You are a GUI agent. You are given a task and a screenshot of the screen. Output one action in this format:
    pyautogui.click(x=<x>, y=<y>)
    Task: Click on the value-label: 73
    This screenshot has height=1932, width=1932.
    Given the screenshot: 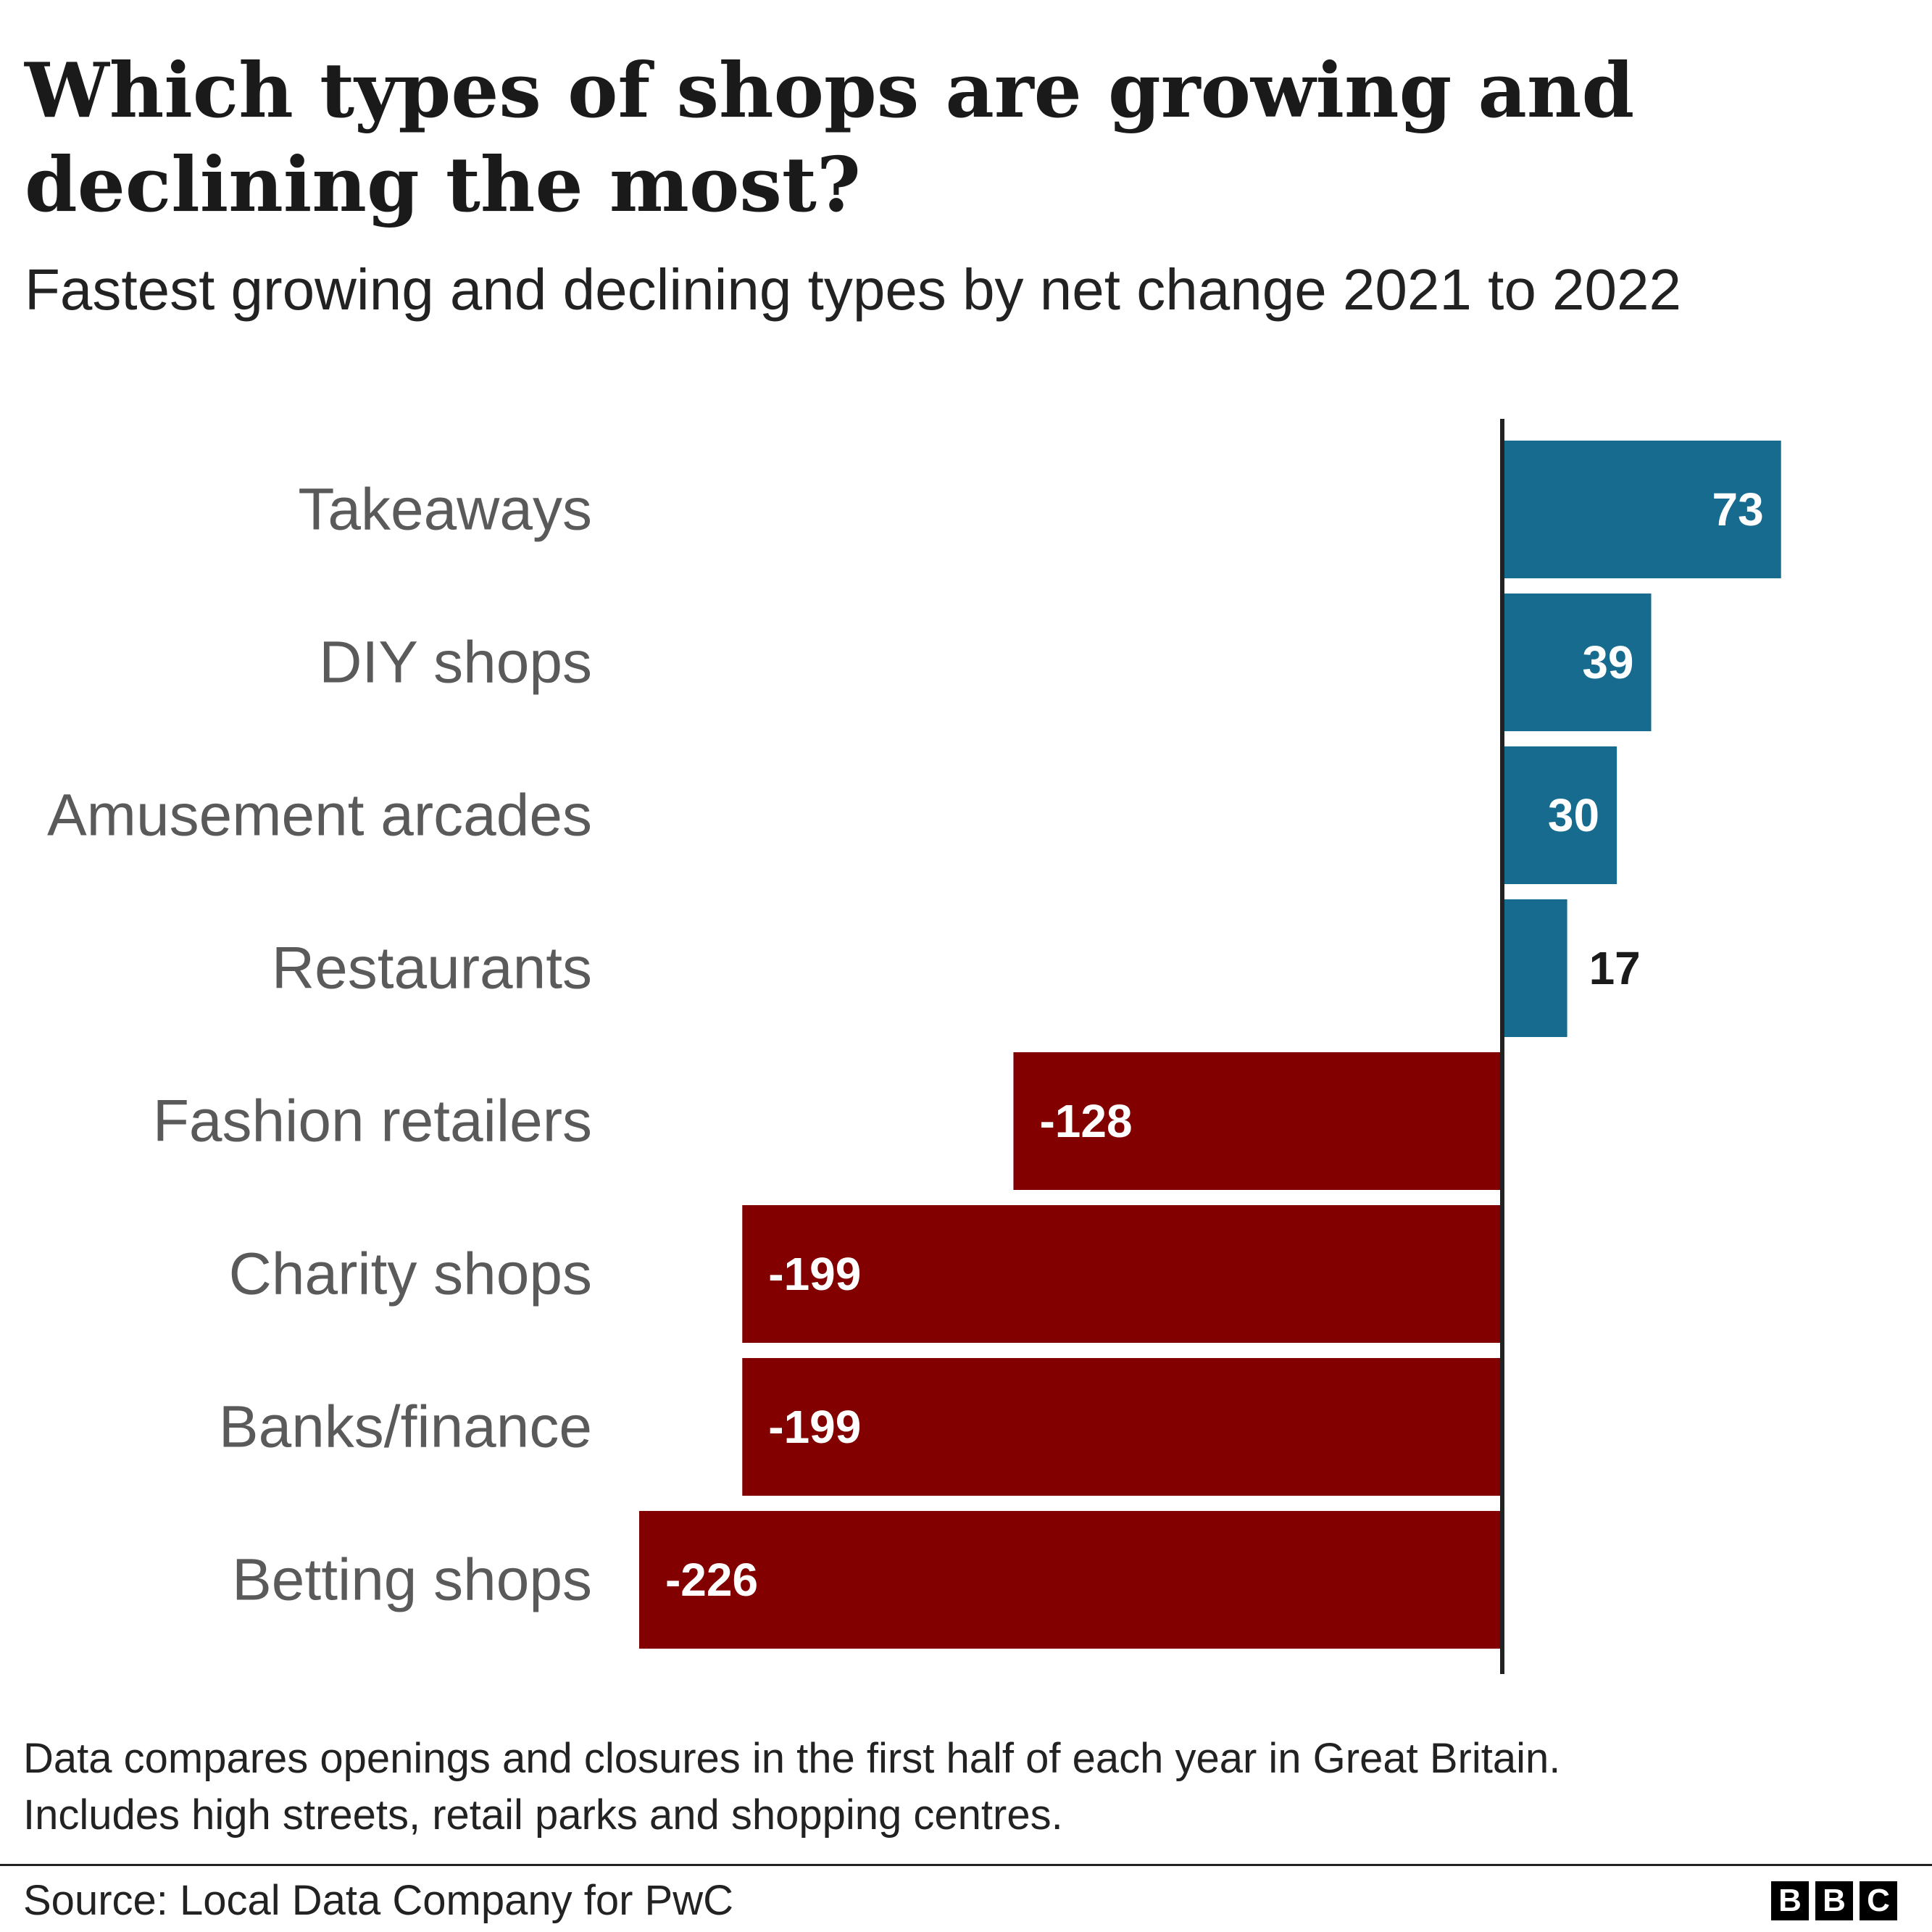 What is the action you would take?
    pyautogui.click(x=1738, y=510)
    